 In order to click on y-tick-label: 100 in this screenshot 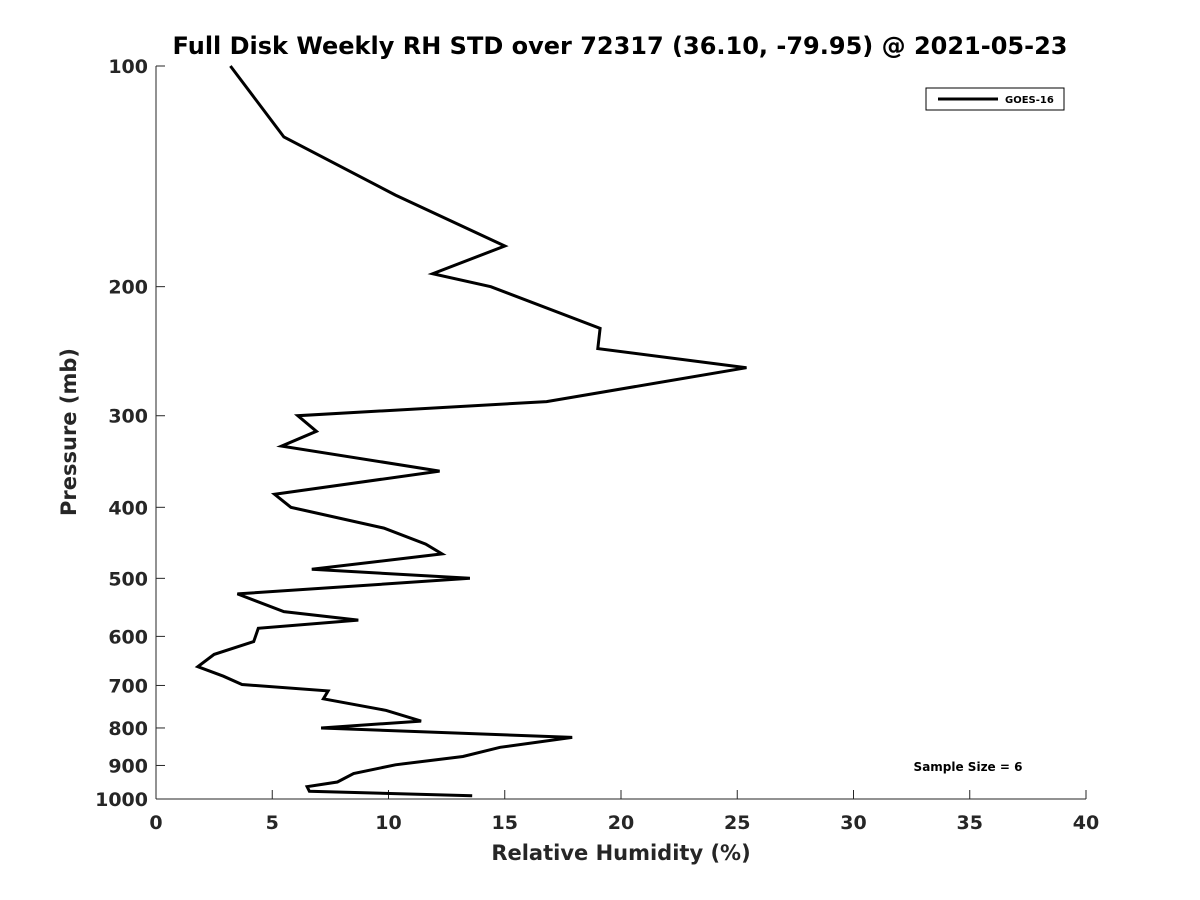, I will do `click(128, 67)`.